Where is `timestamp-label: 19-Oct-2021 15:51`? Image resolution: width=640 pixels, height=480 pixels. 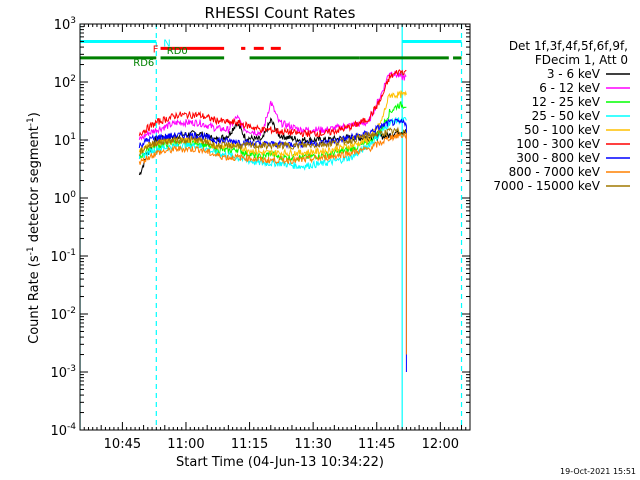
timestamp-label: 19-Oct-2021 15:51 is located at coordinates (598, 471).